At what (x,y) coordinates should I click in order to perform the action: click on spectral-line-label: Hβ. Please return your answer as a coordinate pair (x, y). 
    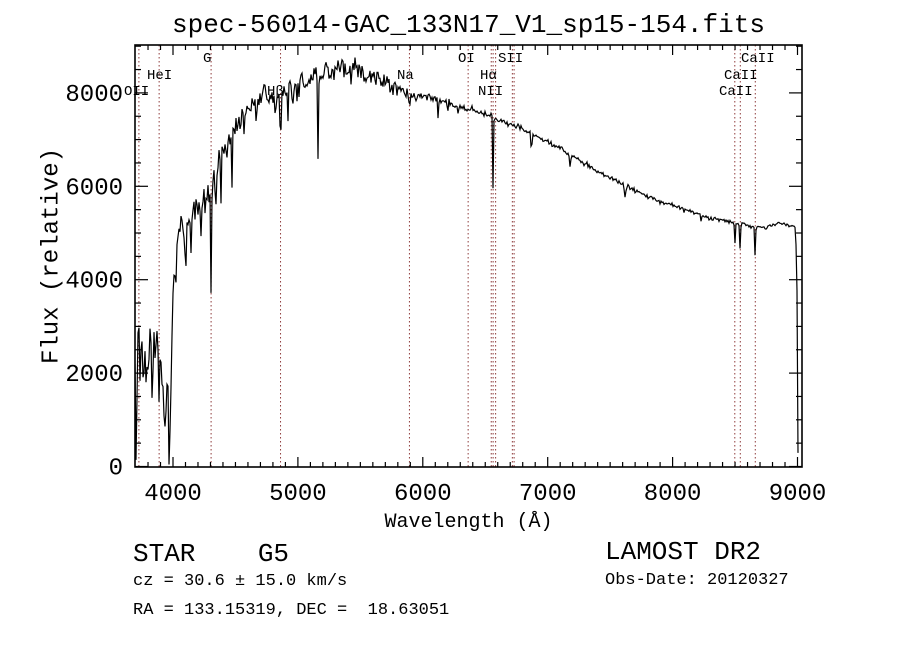
    Looking at the image, I should click on (275, 92).